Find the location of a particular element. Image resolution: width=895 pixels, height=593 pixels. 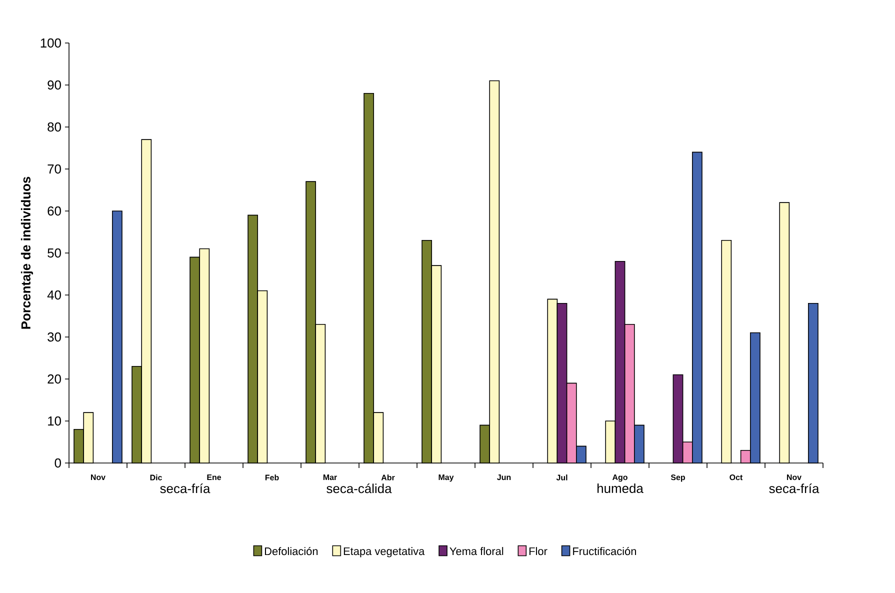

y-tick-label: 20 is located at coordinates (54, 379).